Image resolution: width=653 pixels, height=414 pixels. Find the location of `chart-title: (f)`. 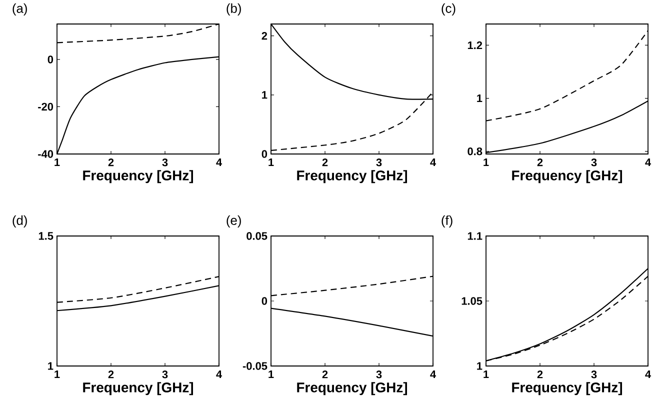

chart-title: (f) is located at coordinates (447, 221).